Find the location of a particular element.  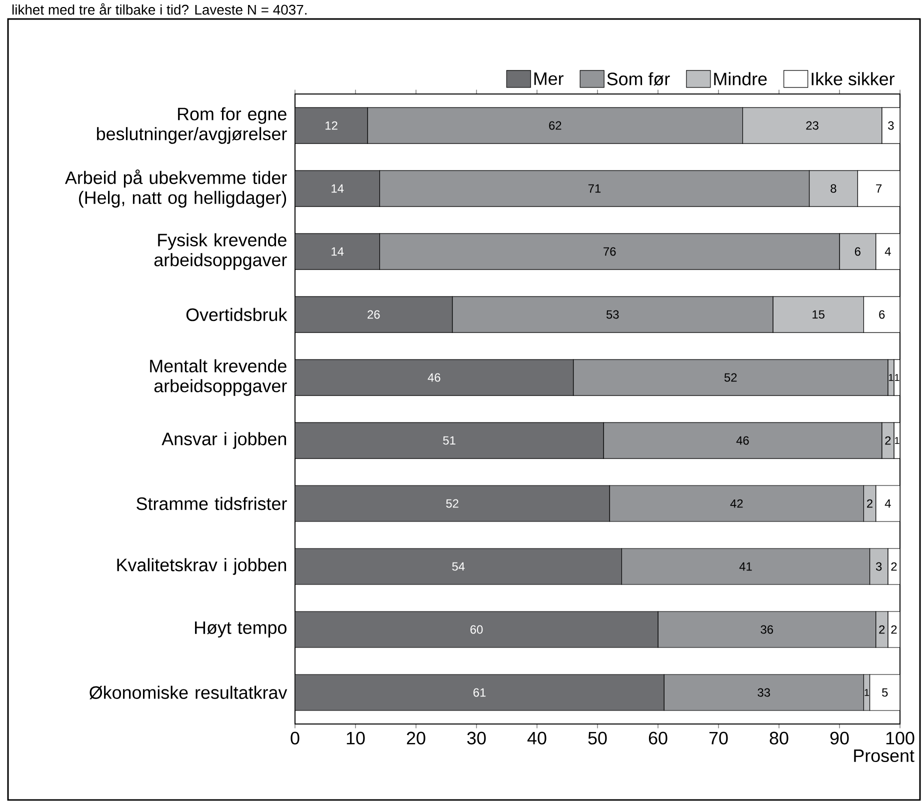

data-label: 26 is located at coordinates (374, 314).